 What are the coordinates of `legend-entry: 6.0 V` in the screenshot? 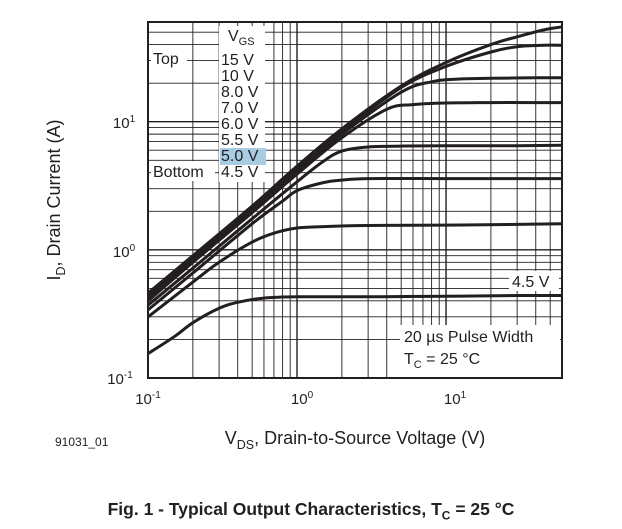 It's located at (240, 124).